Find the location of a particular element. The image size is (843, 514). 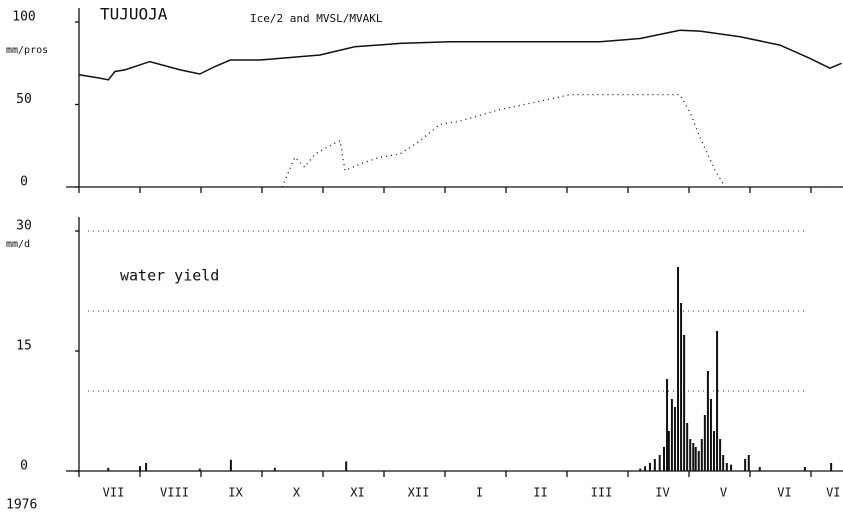

x-tick-label: VII is located at coordinates (114, 493).